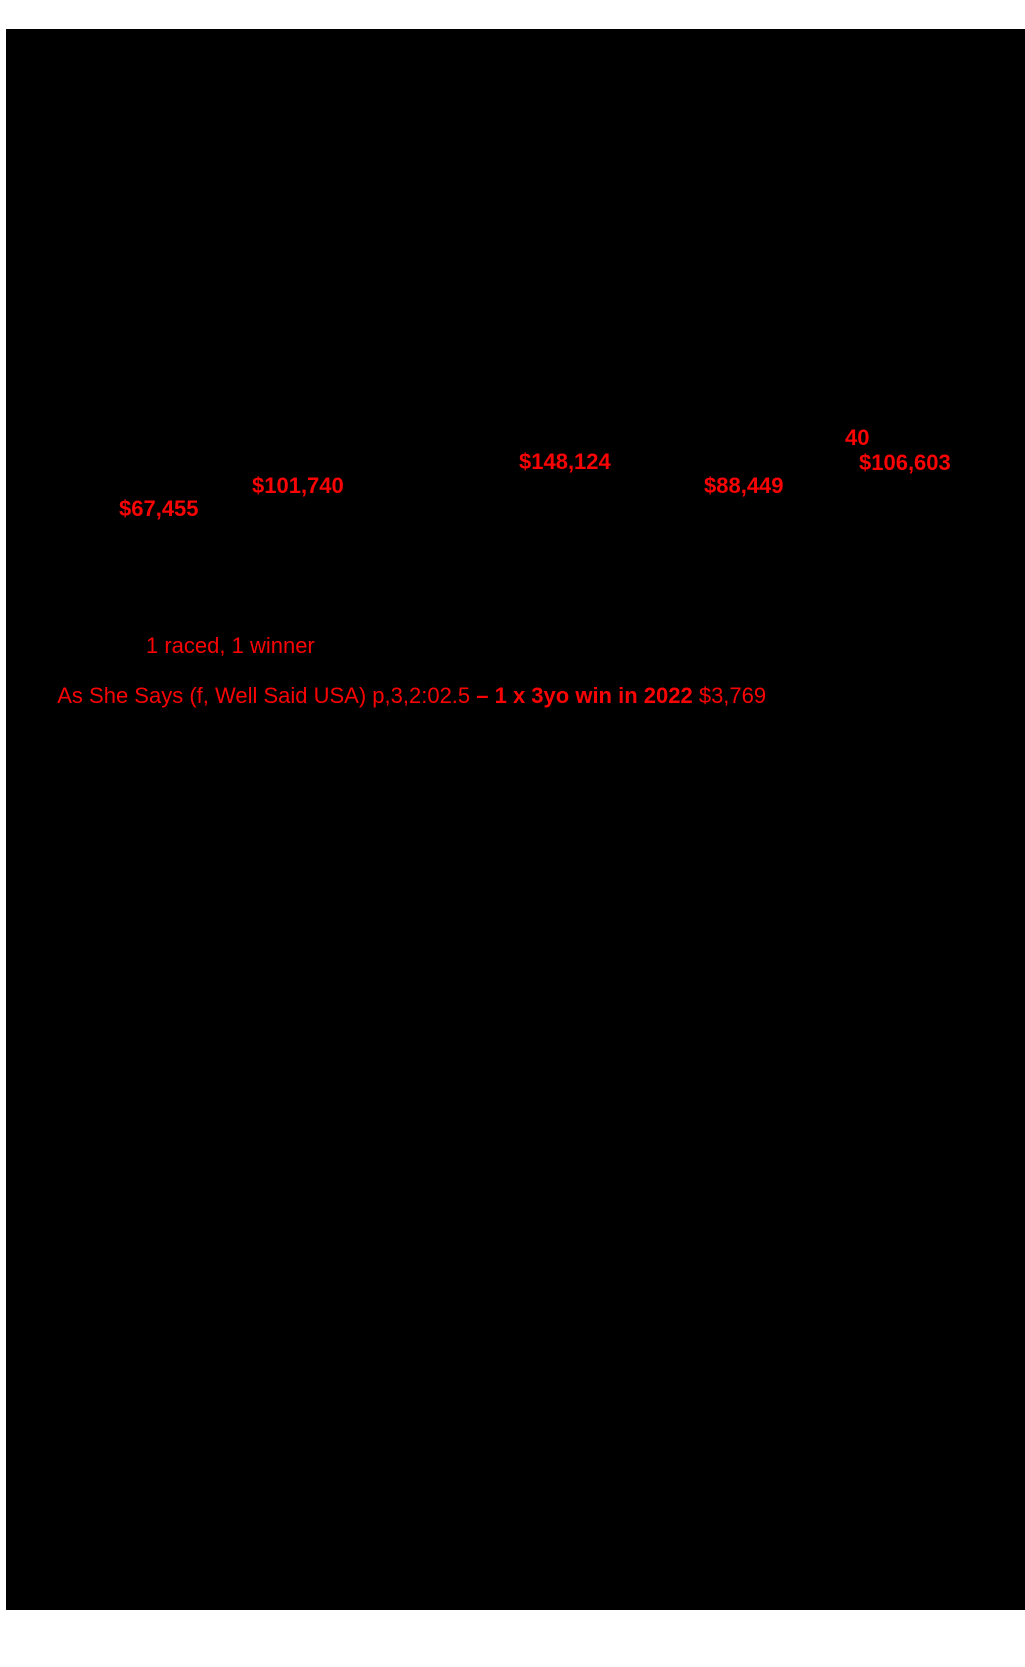 Image resolution: width=1025 pixels, height=1667 pixels. I want to click on earnings-amount-label-106603: $106,603, so click(905, 462).